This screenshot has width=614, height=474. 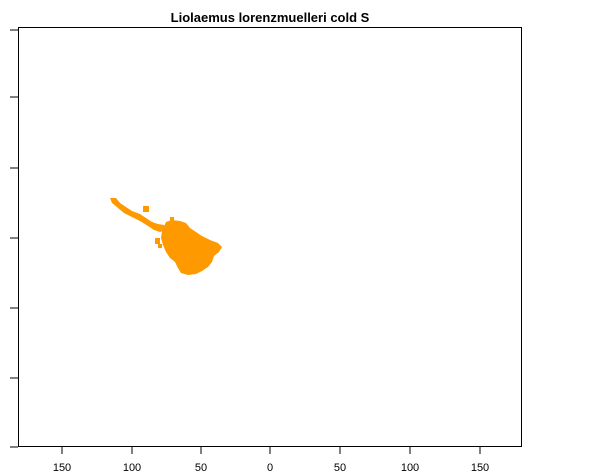 What do you see at coordinates (271, 450) in the screenshot?
I see `x-axis-ticks` at bounding box center [271, 450].